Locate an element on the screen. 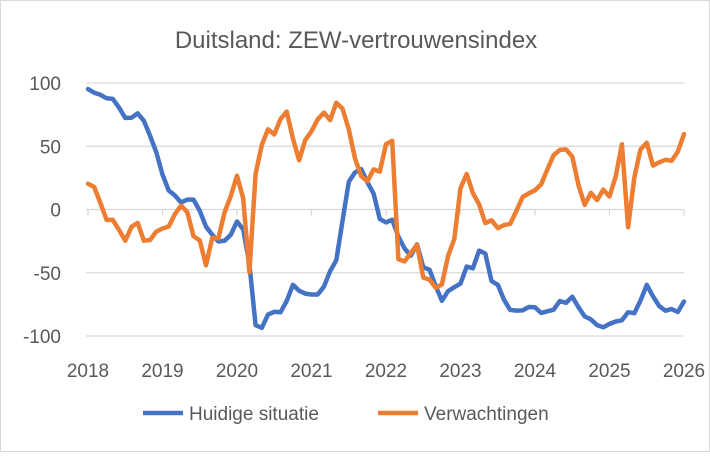 This screenshot has height=458, width=710. chart-title: Duitsland: ZEW-vertrouwensindex is located at coordinates (356, 40).